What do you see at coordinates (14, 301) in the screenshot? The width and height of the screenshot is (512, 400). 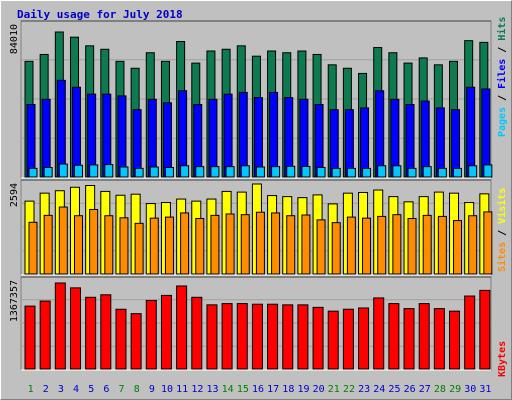 I see `scale-max-label: 1367357` at bounding box center [14, 301].